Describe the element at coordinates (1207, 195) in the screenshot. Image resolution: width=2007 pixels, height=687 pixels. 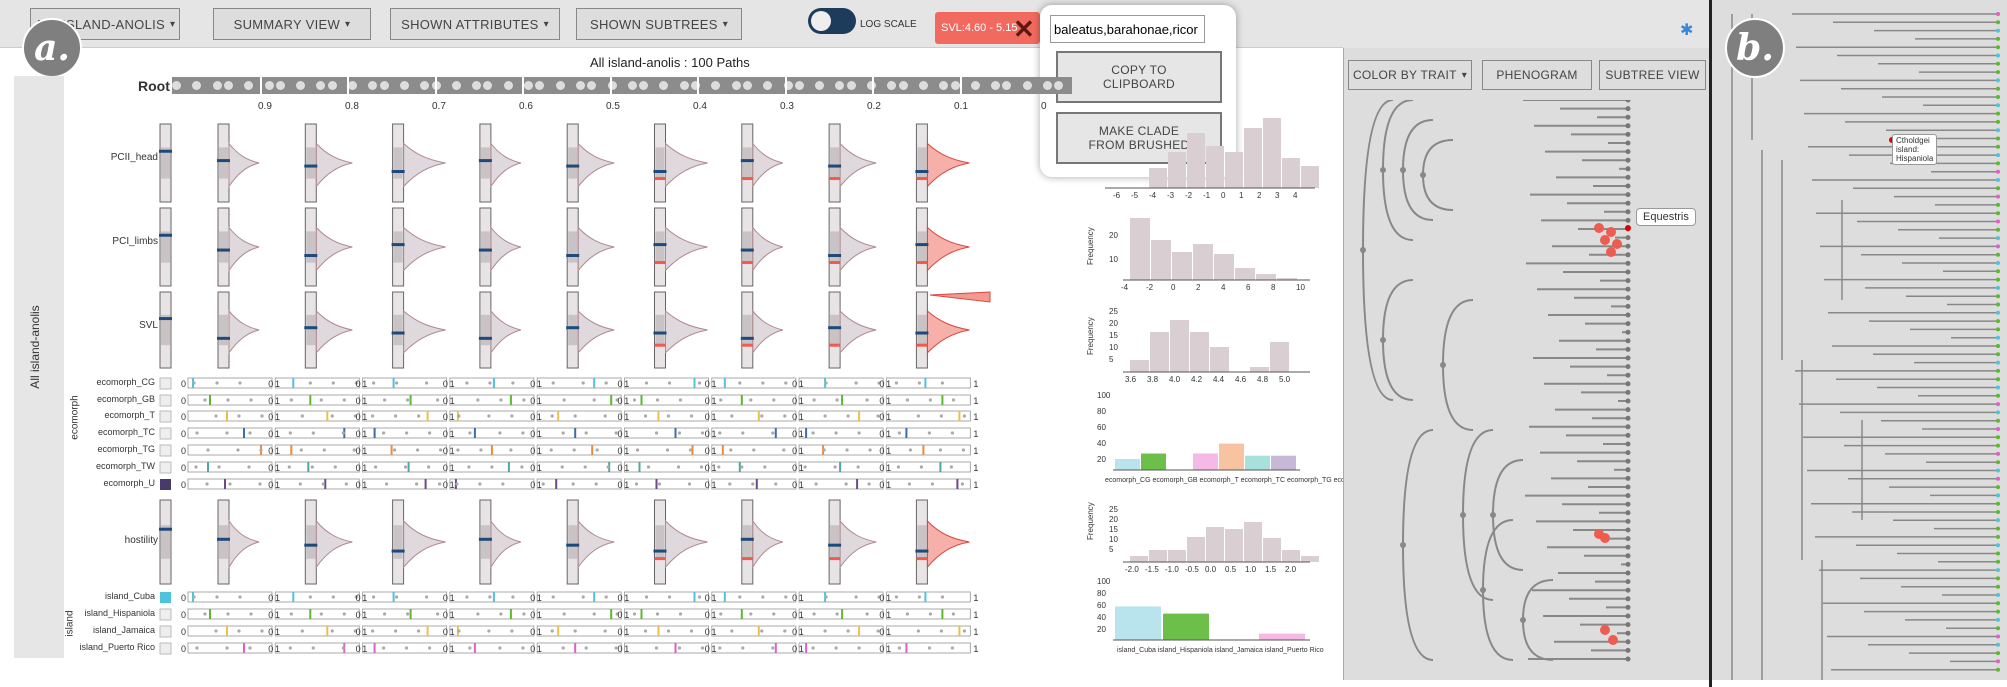
I see `hist-tick: -1` at that location.